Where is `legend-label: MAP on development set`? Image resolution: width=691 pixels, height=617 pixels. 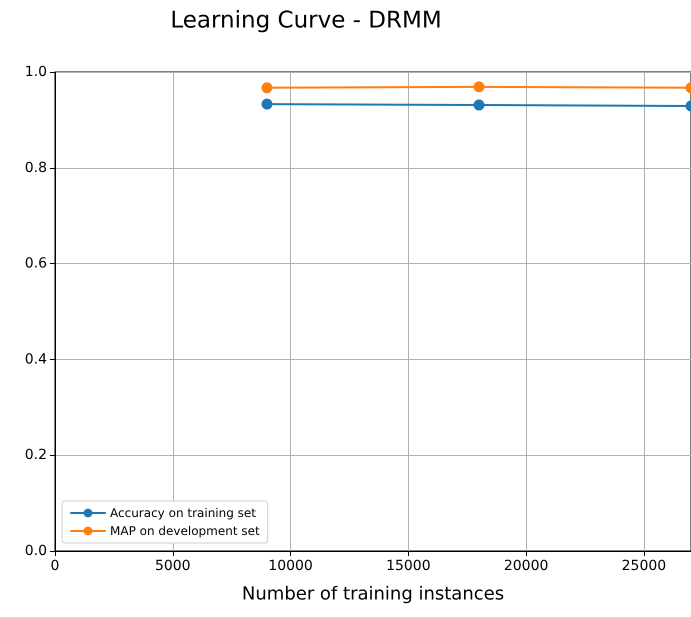 legend-label: MAP on development set is located at coordinates (185, 531).